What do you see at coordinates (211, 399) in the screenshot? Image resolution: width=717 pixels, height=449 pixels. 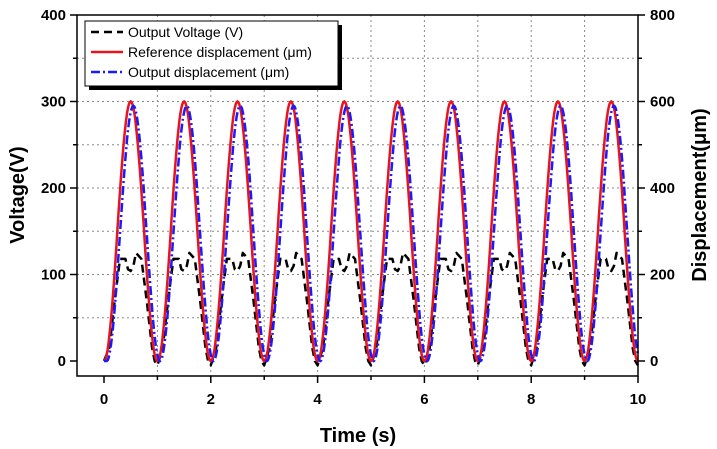 I see `x-tick-label: 2` at bounding box center [211, 399].